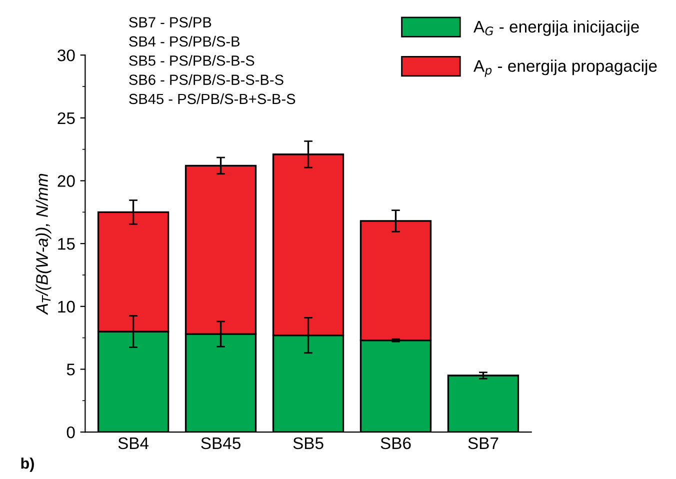  What do you see at coordinates (133, 443) in the screenshot?
I see `x-tick-label: SB4` at bounding box center [133, 443].